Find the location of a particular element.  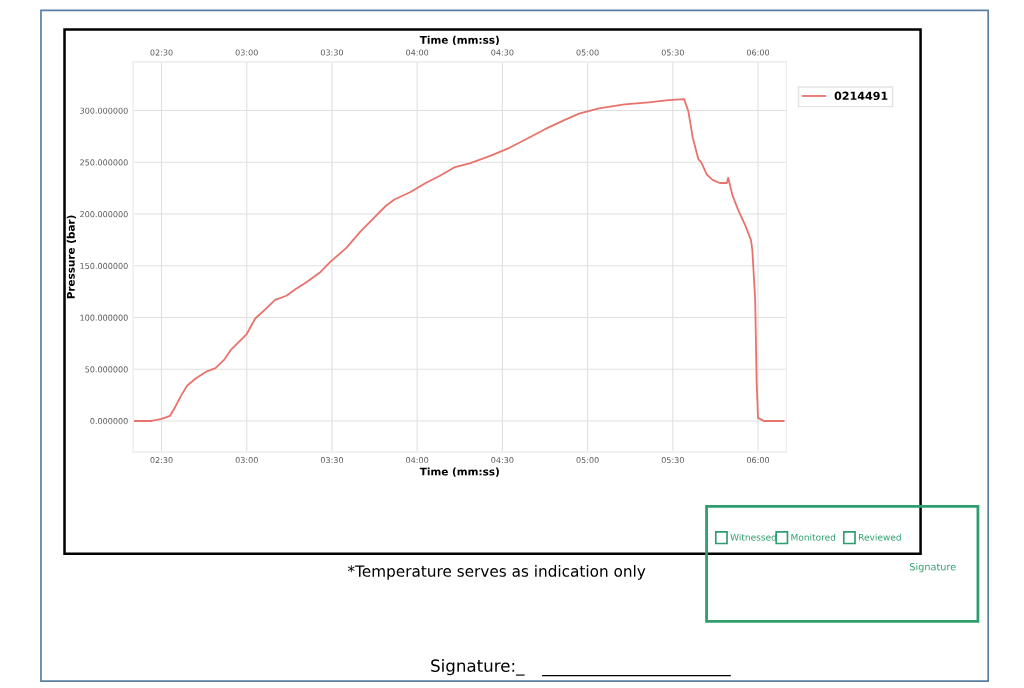

y-axis-title: Pressure (bar) is located at coordinates (71, 257).